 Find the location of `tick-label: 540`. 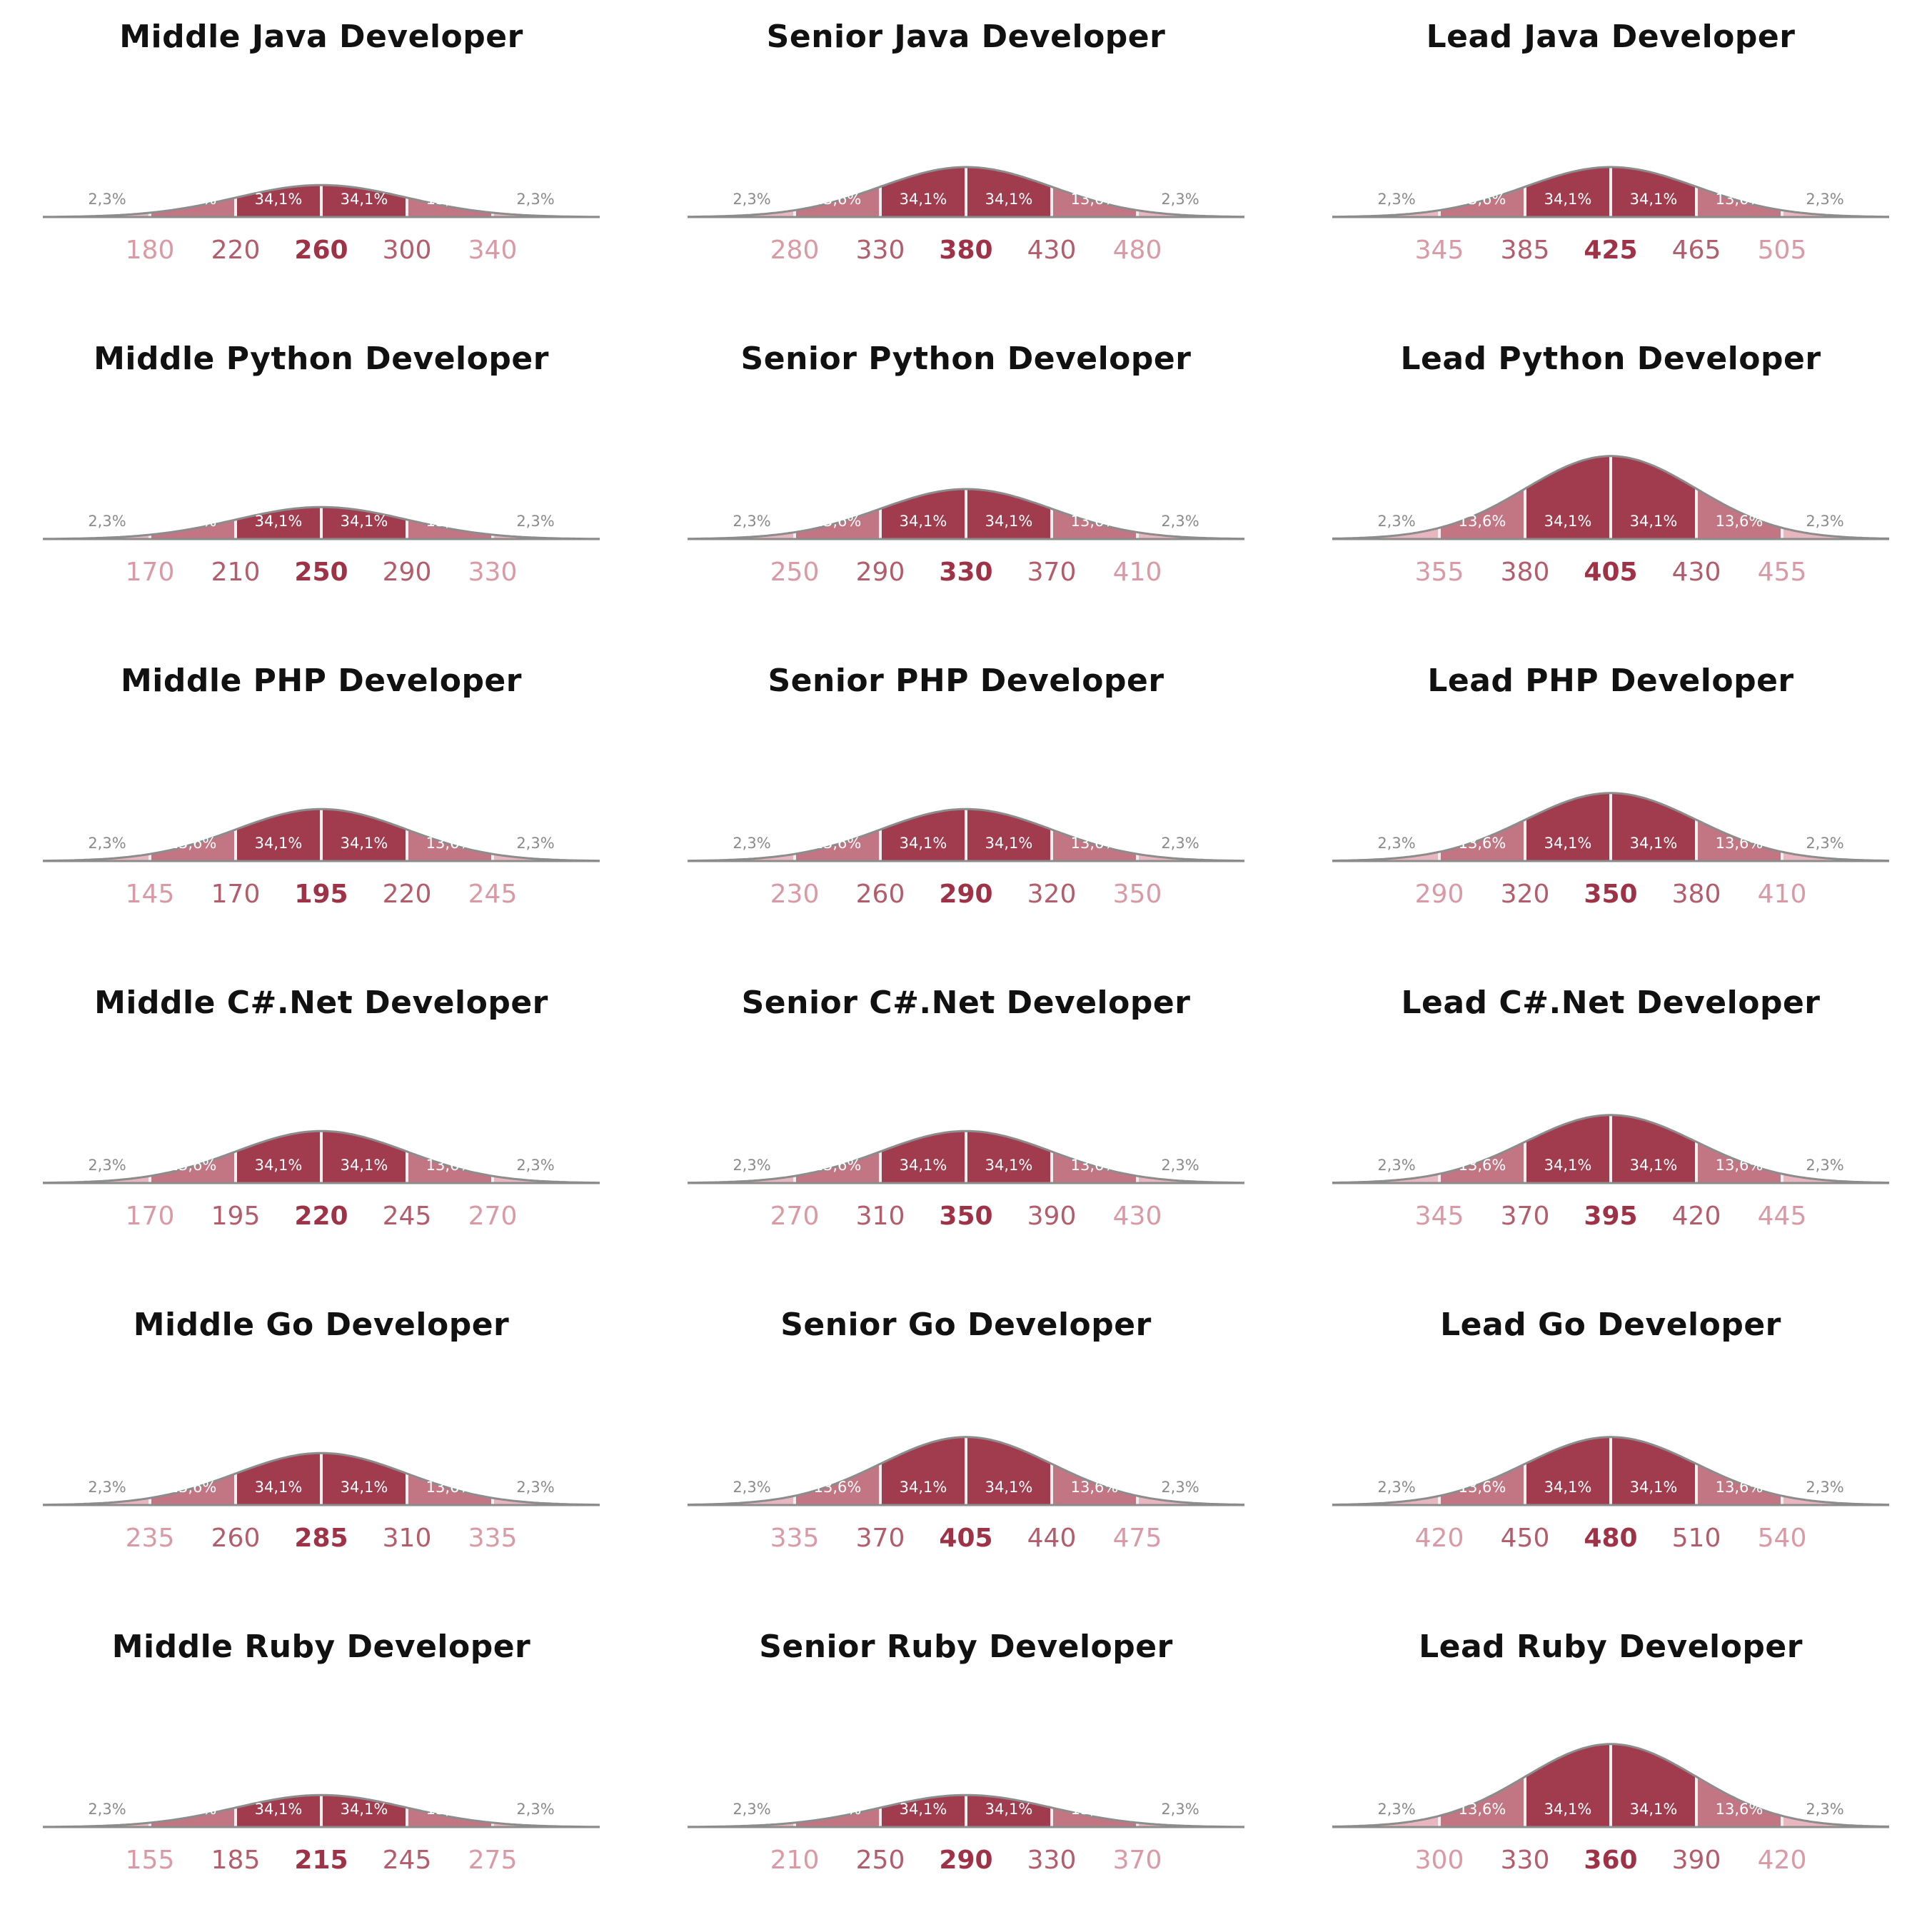

tick-label: 540 is located at coordinates (1783, 1538).